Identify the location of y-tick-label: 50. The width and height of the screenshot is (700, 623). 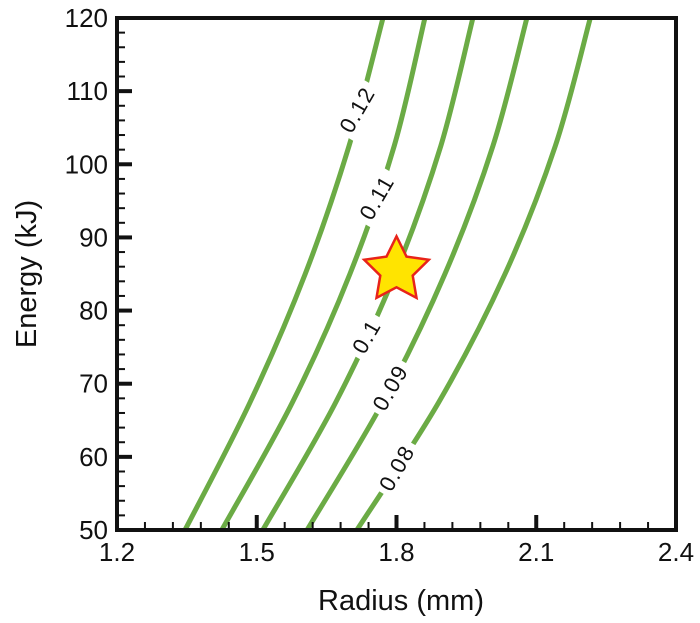
(93, 530).